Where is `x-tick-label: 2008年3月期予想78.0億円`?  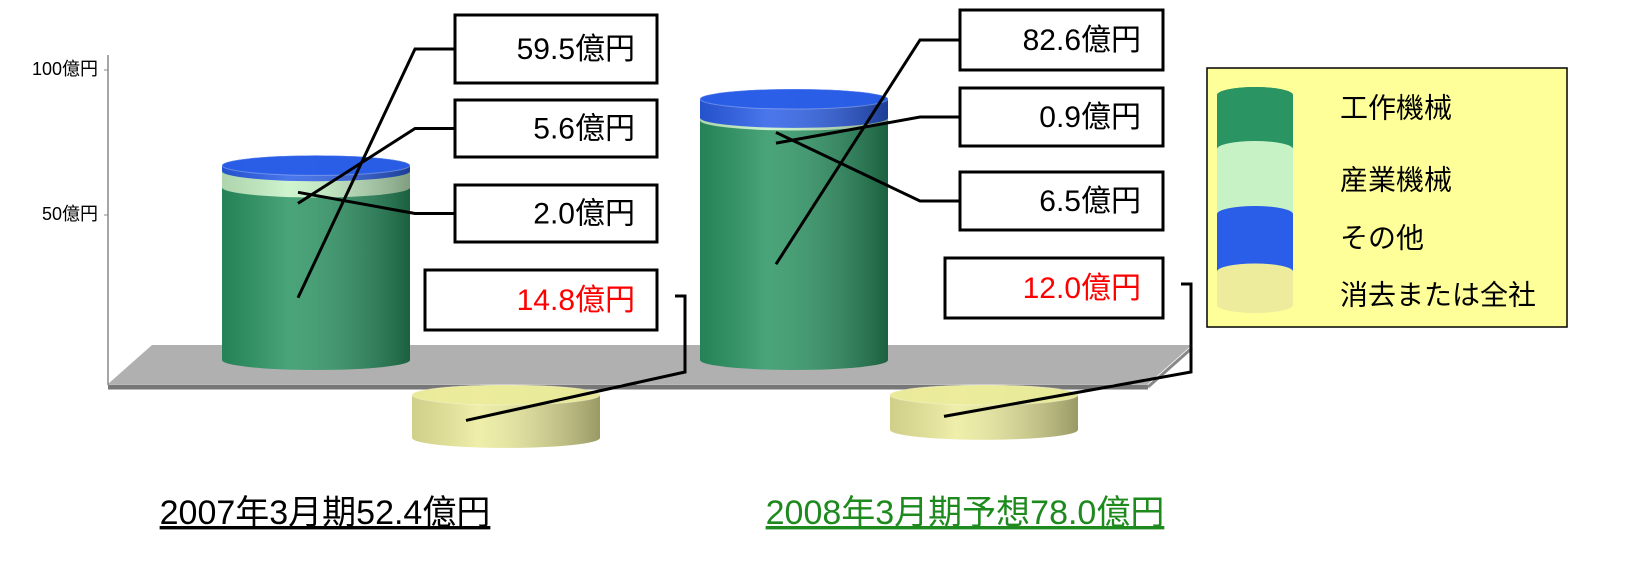
x-tick-label: 2008年3月期予想78.0億円 is located at coordinates (965, 513).